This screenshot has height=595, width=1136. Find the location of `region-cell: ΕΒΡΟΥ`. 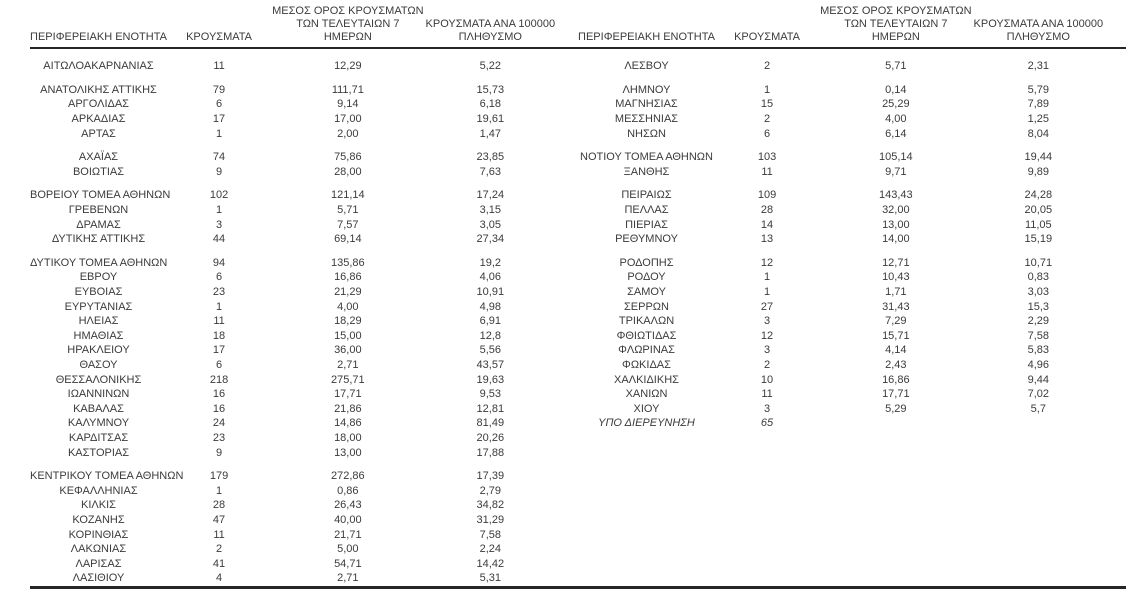

region-cell: ΕΒΡΟΥ is located at coordinates (98, 277).